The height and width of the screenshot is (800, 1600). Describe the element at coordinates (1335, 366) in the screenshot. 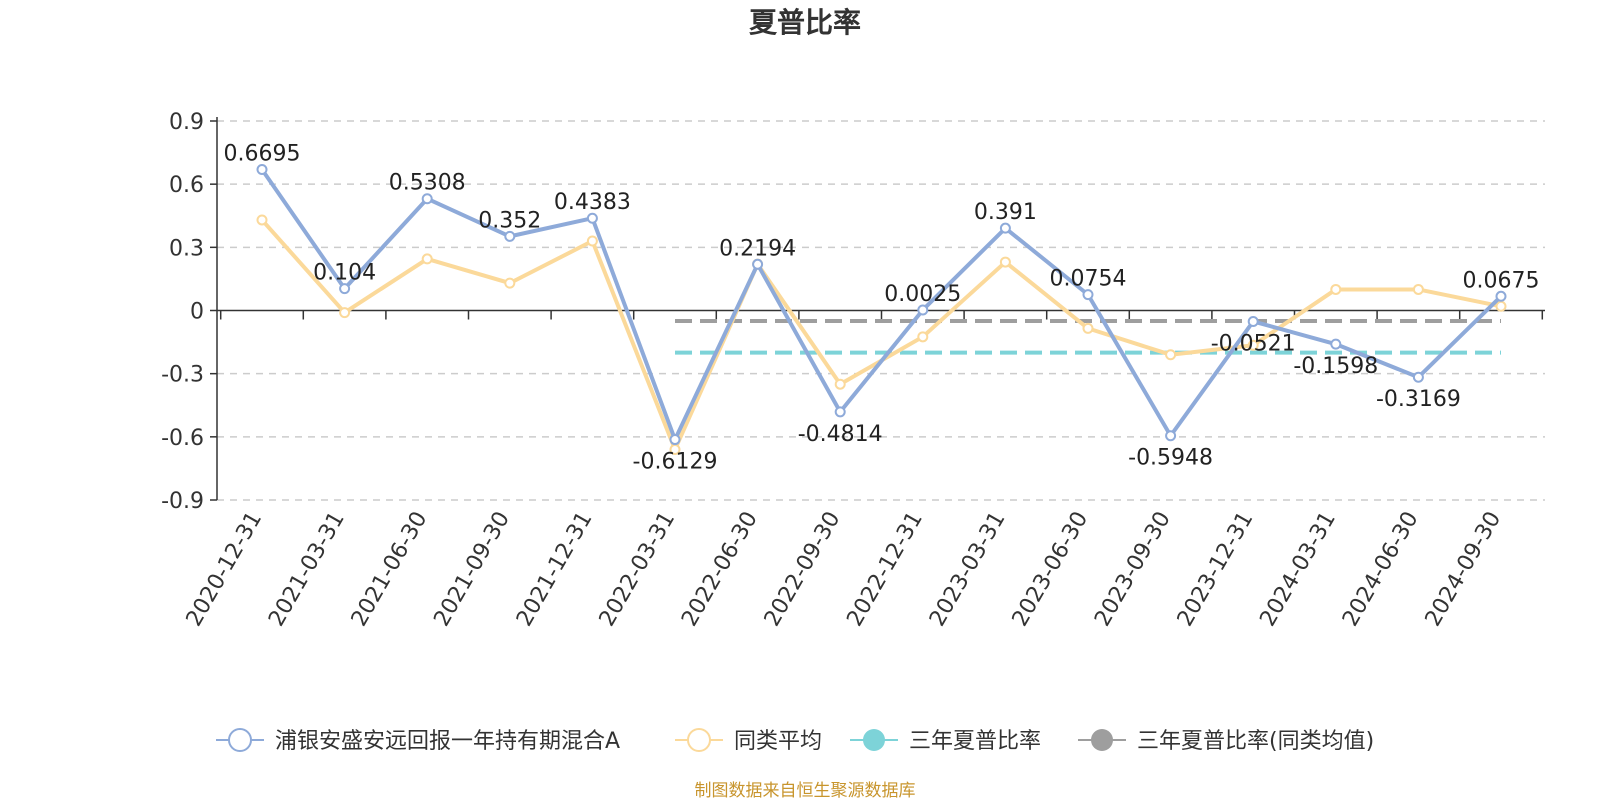

I see `fund-data-label: -0.1598` at that location.